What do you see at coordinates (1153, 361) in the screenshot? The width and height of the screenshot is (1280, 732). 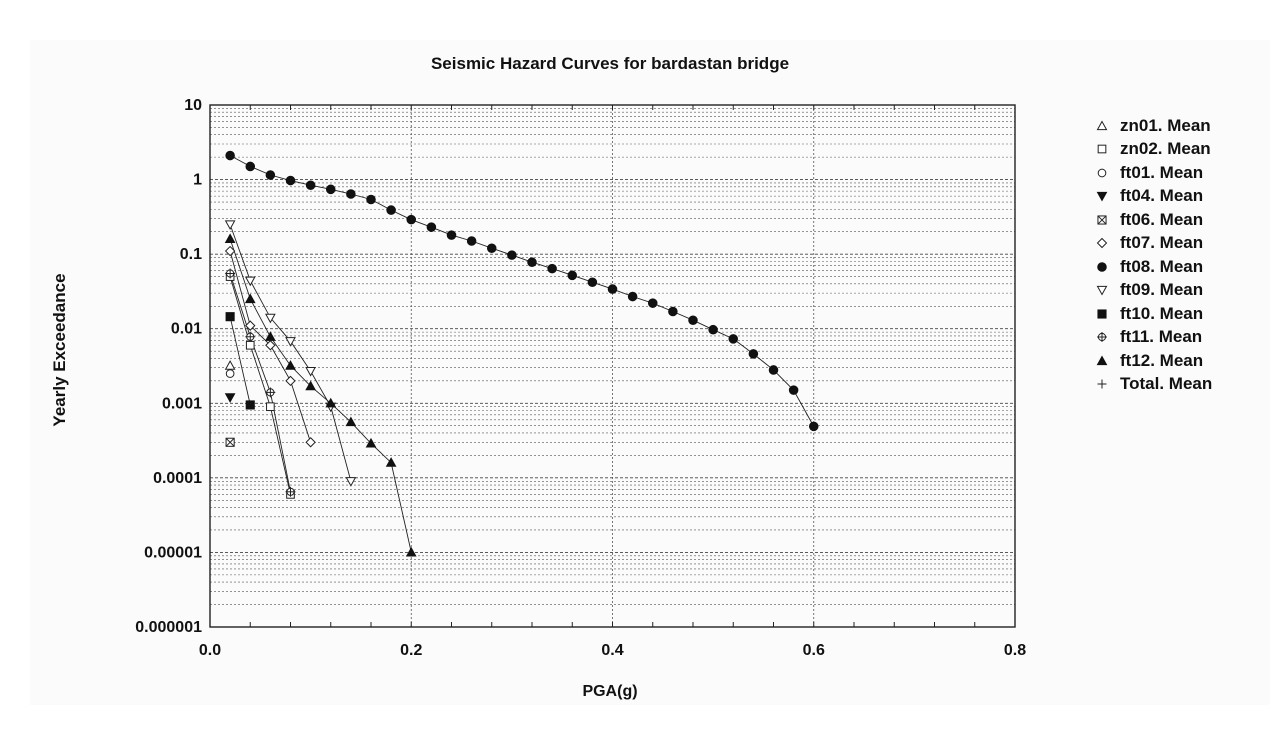 I see `legend-item-ft12-mean: ft12. Mean` at bounding box center [1153, 361].